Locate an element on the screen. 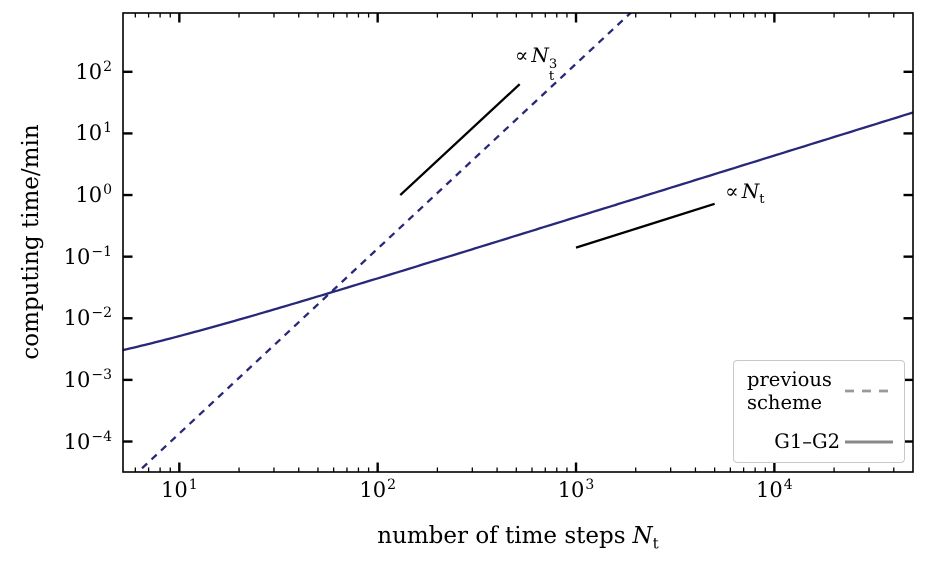 This screenshot has height=574, width=928. x-axis-label: number of time steps Nt is located at coordinates (518, 537).